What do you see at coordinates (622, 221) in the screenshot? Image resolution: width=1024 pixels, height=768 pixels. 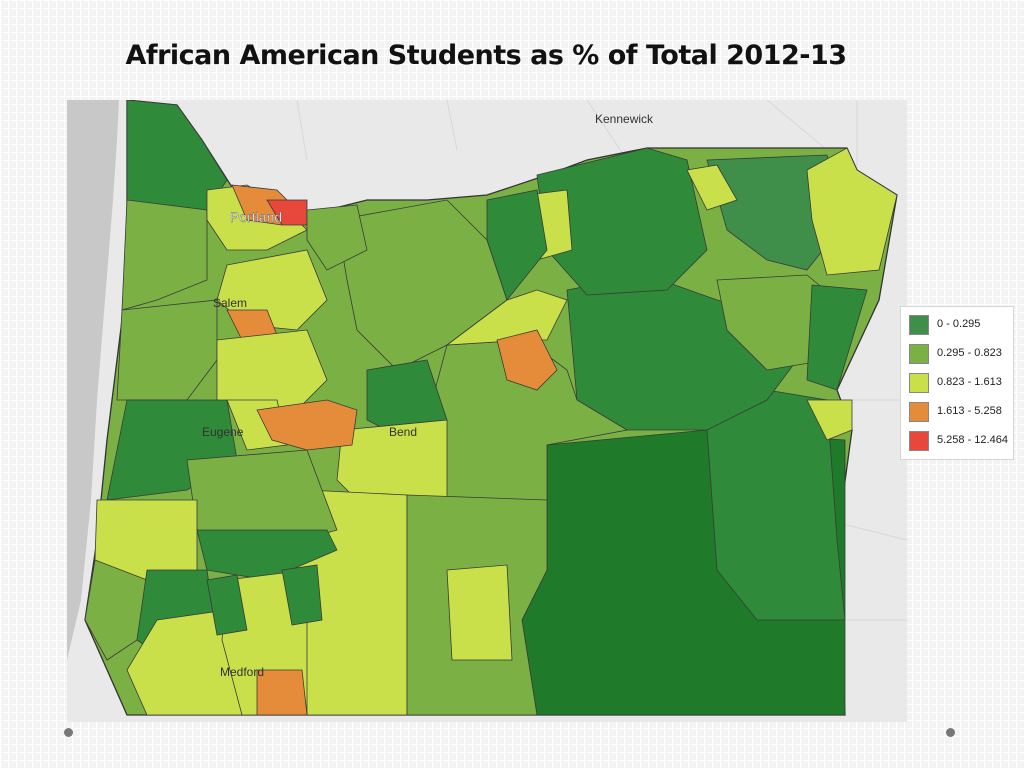 I see `district-umatilla` at bounding box center [622, 221].